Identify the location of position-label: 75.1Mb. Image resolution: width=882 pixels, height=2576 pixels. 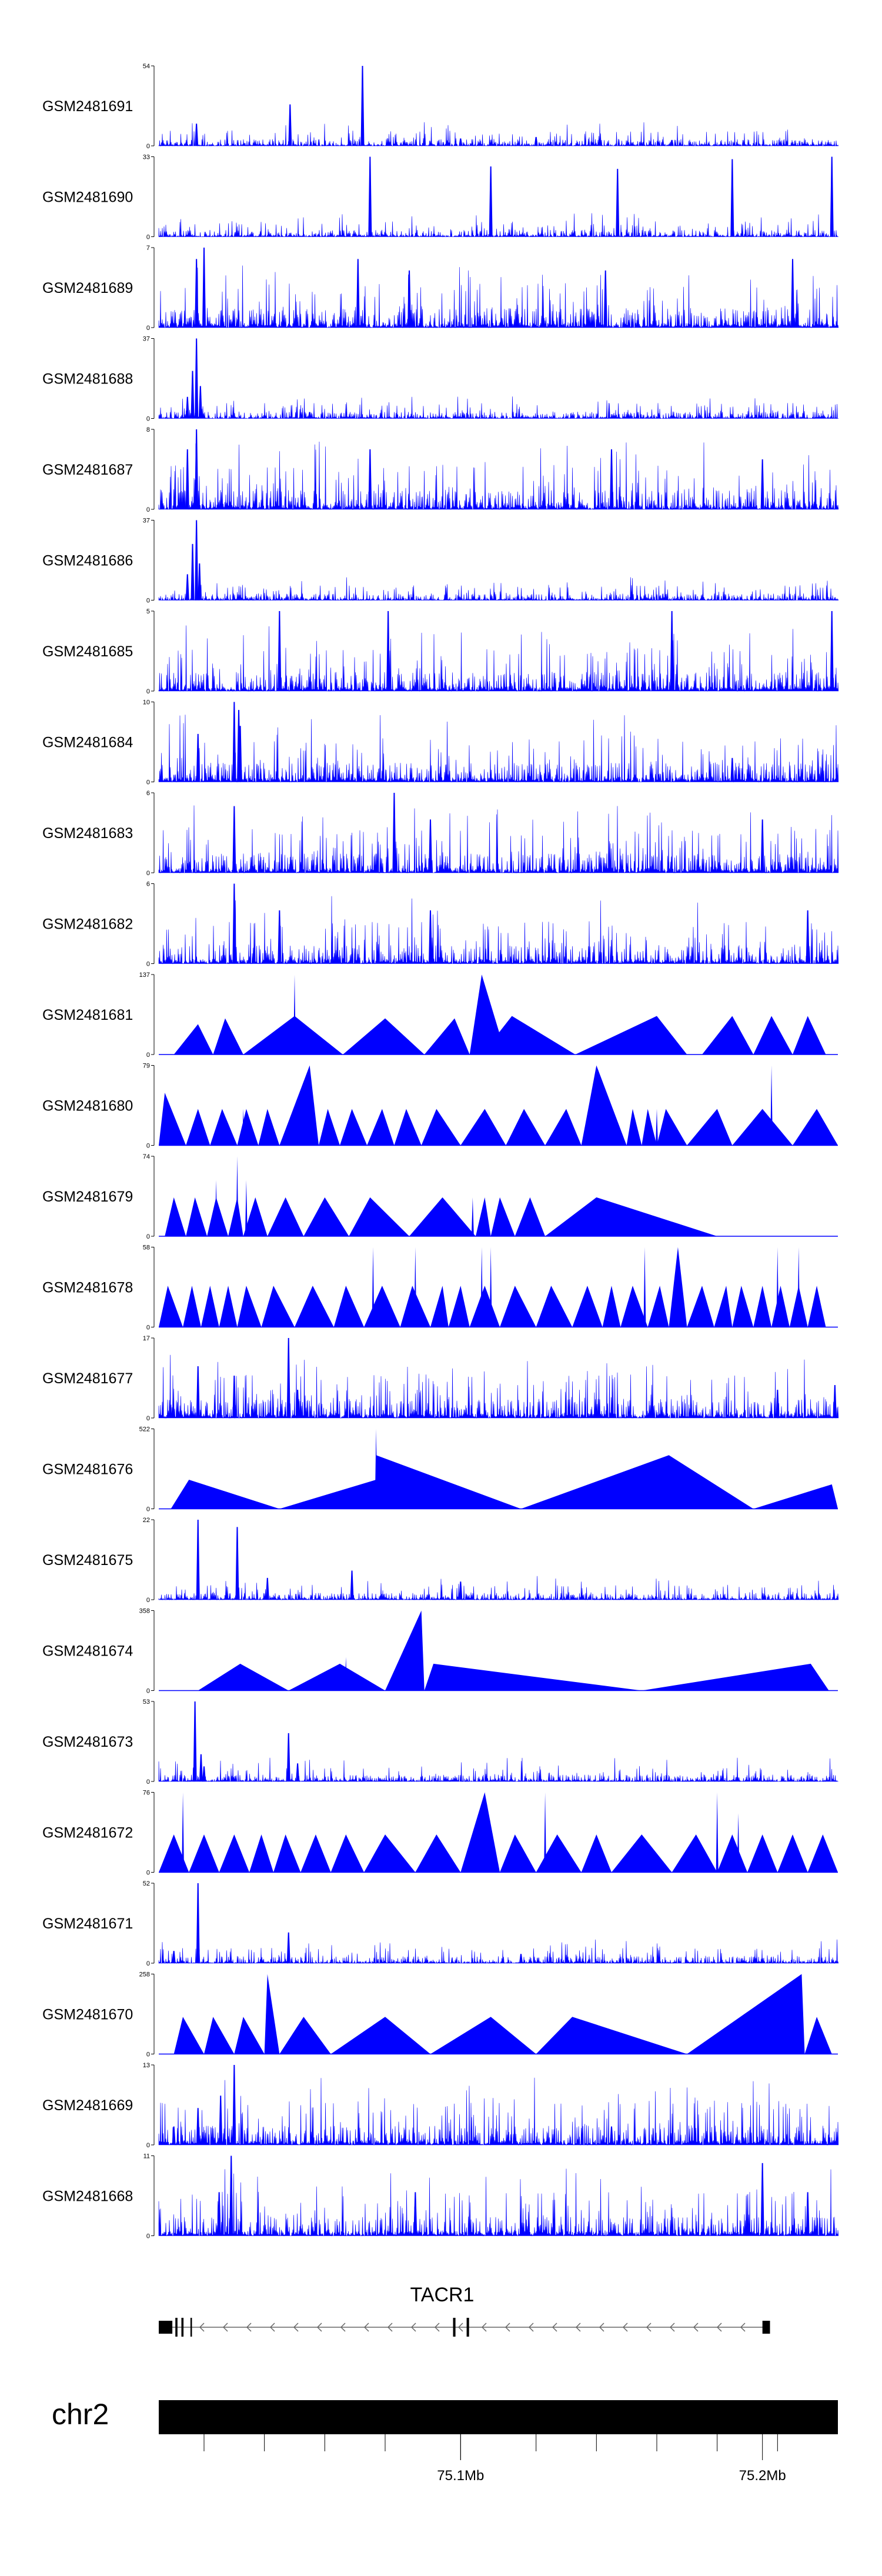
(460, 2476).